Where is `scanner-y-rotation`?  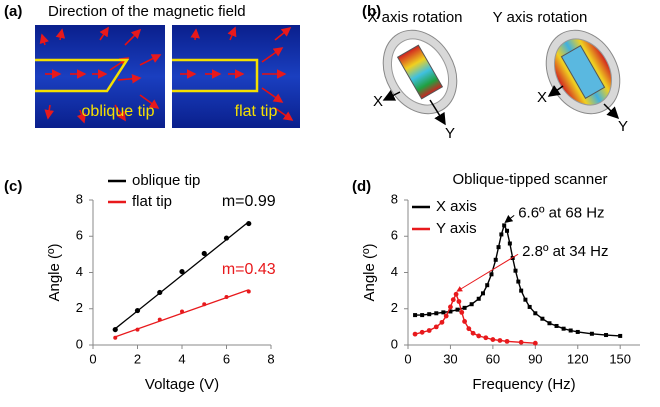 scanner-y-rotation is located at coordinates (583, 74).